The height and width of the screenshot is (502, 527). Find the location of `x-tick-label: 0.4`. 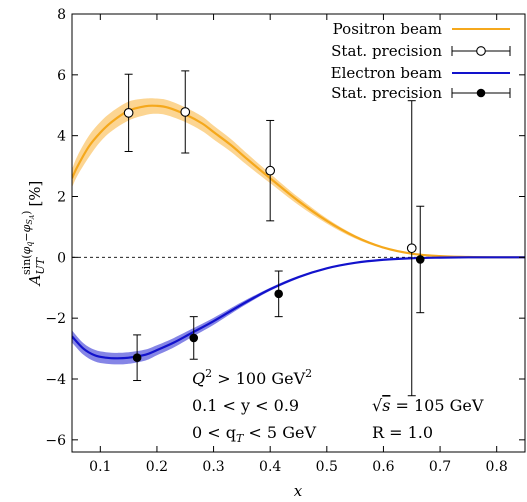

x-tick-label: 0.4 is located at coordinates (270, 467).